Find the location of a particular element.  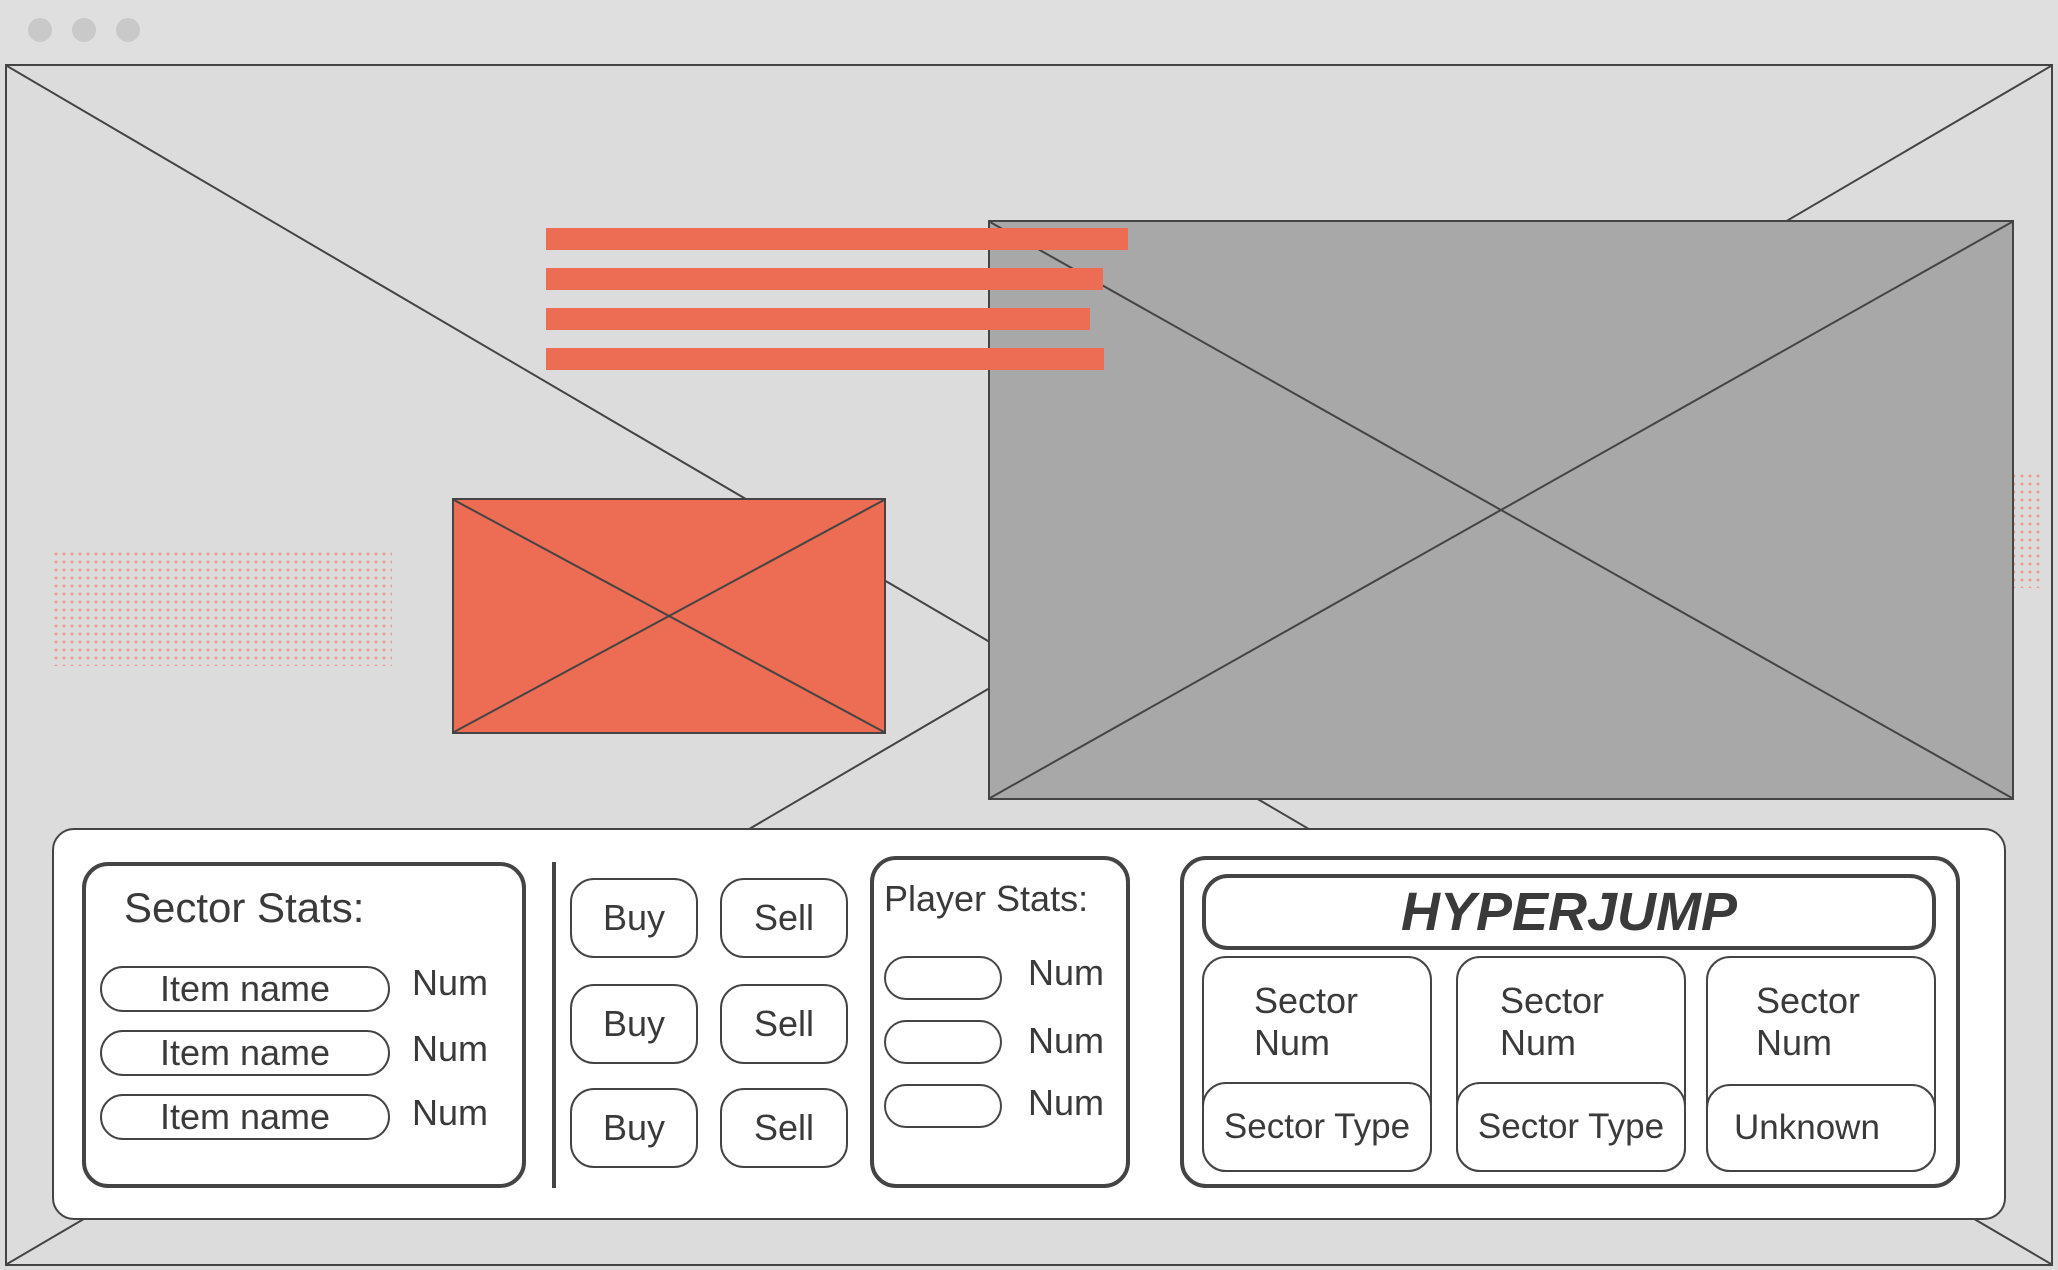

dotted-pattern-left is located at coordinates (222, 608).